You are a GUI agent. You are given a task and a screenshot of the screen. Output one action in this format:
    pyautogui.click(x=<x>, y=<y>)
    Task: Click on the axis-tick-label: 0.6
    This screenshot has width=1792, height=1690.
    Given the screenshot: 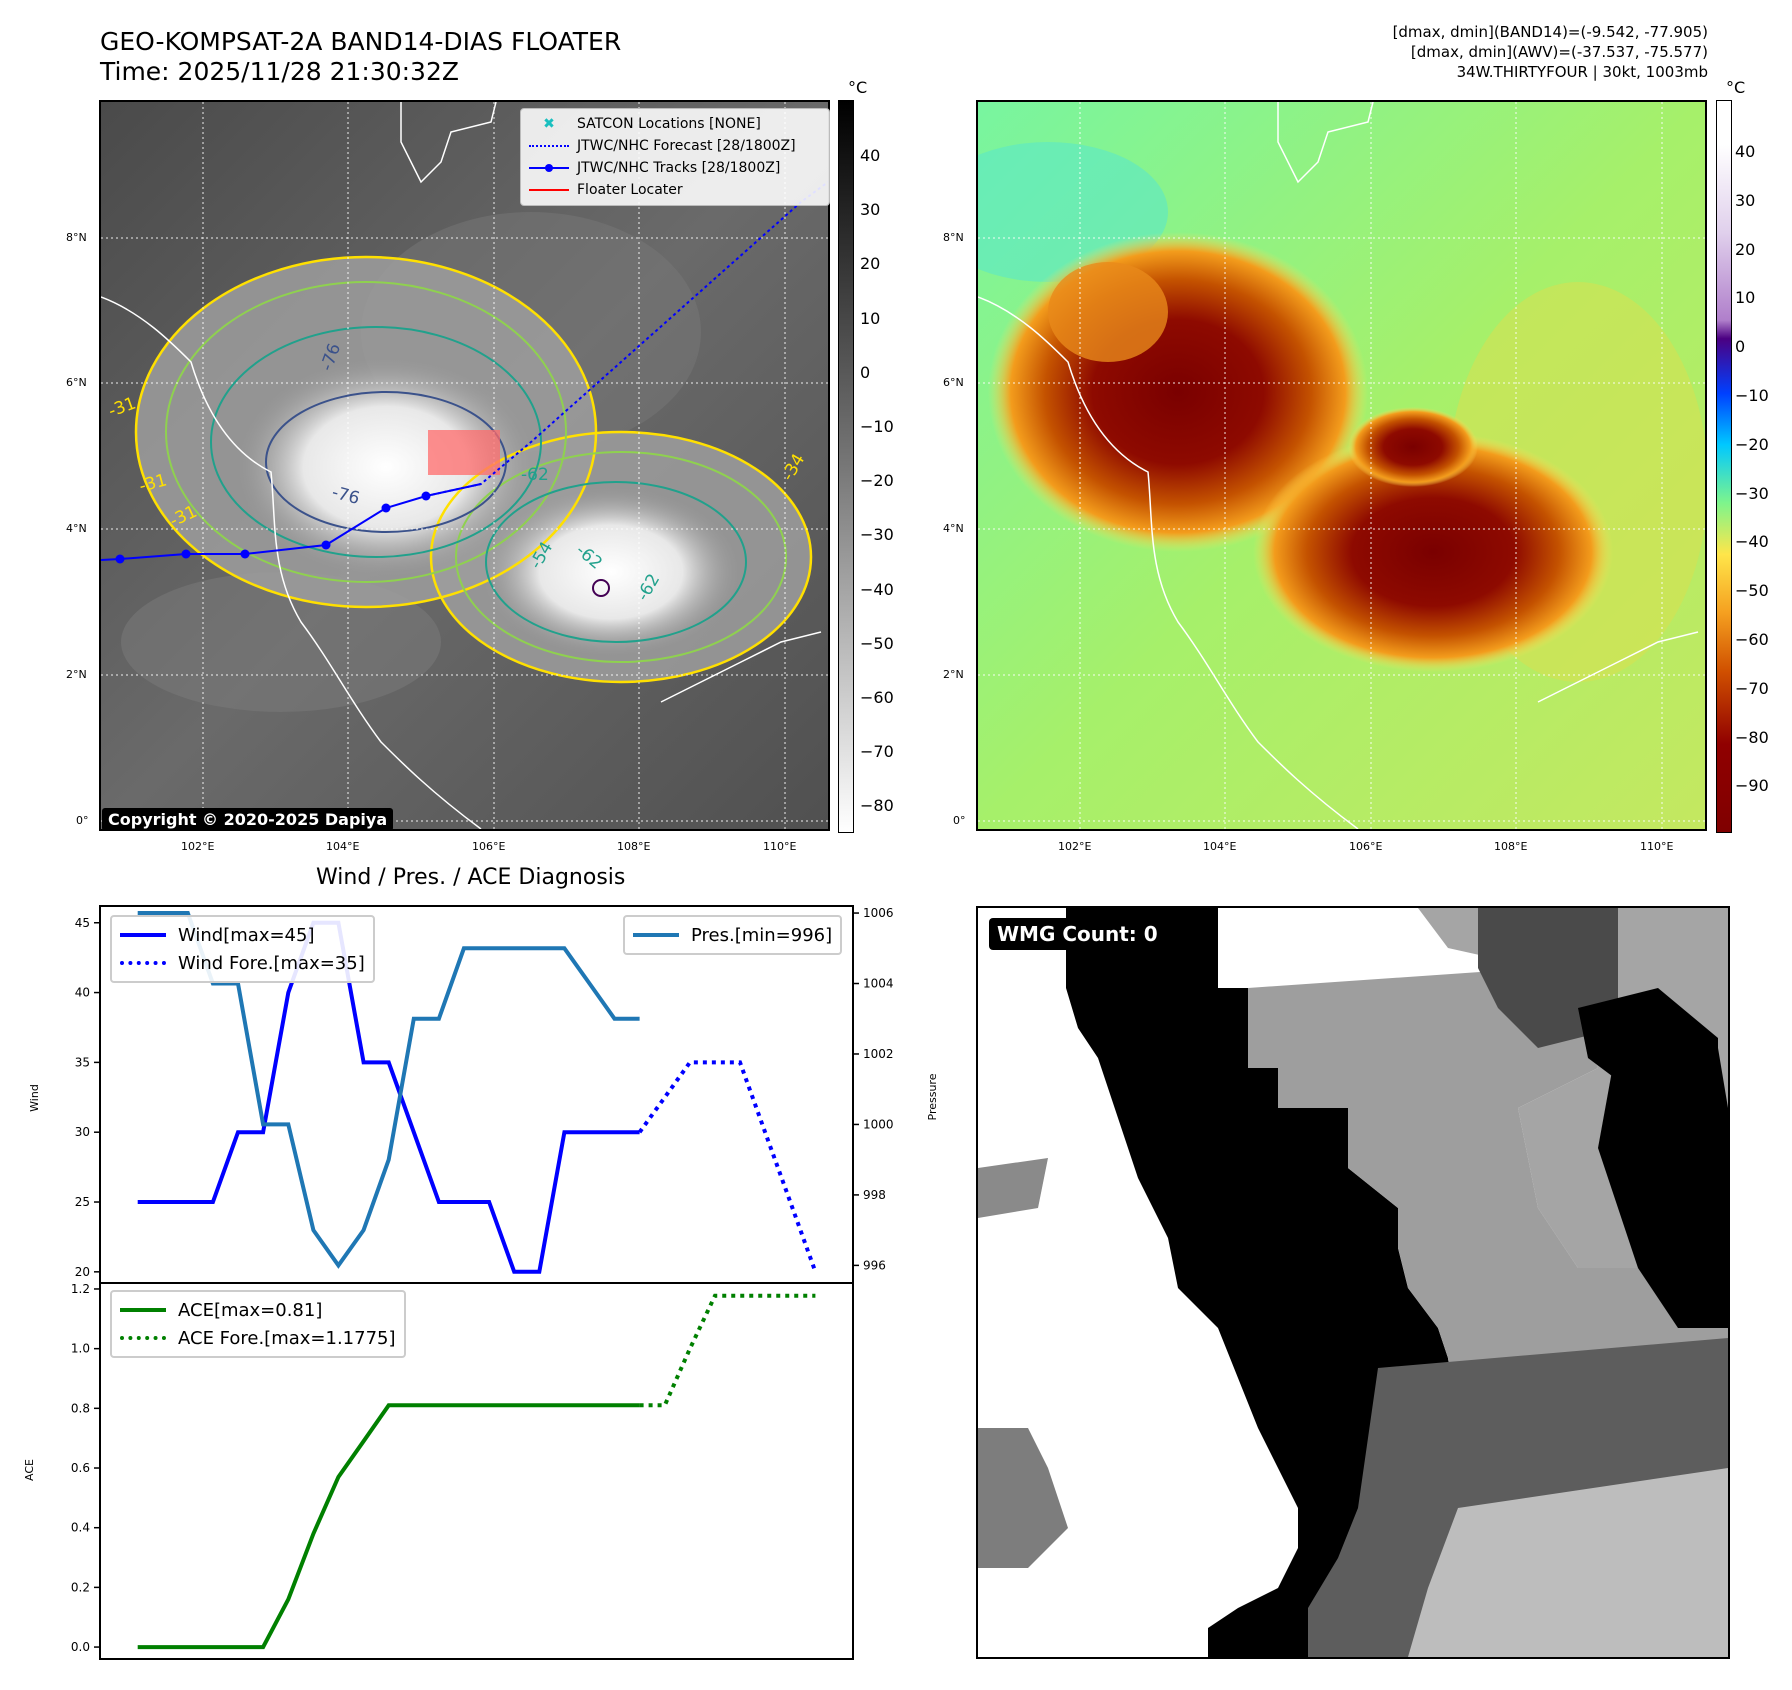 What is the action you would take?
    pyautogui.click(x=80, y=1468)
    